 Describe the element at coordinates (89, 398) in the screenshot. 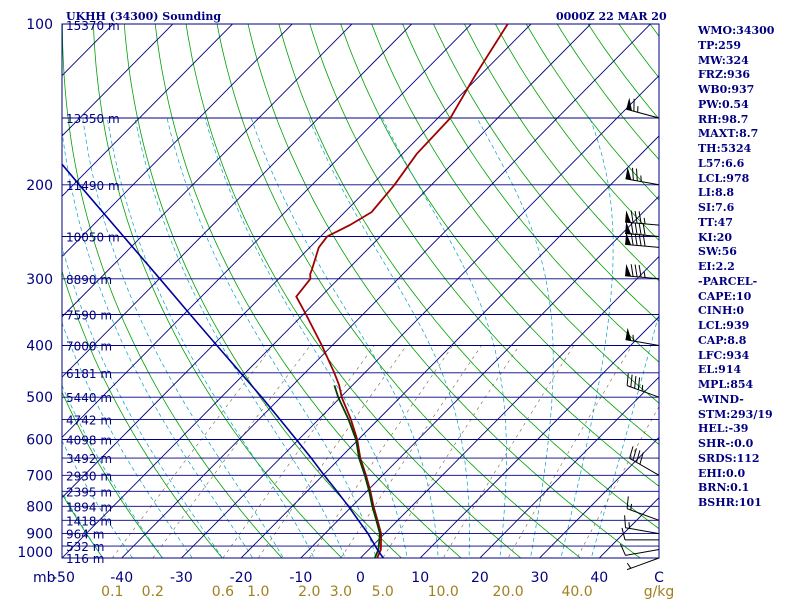

I see `height-label: 5440 m` at that location.